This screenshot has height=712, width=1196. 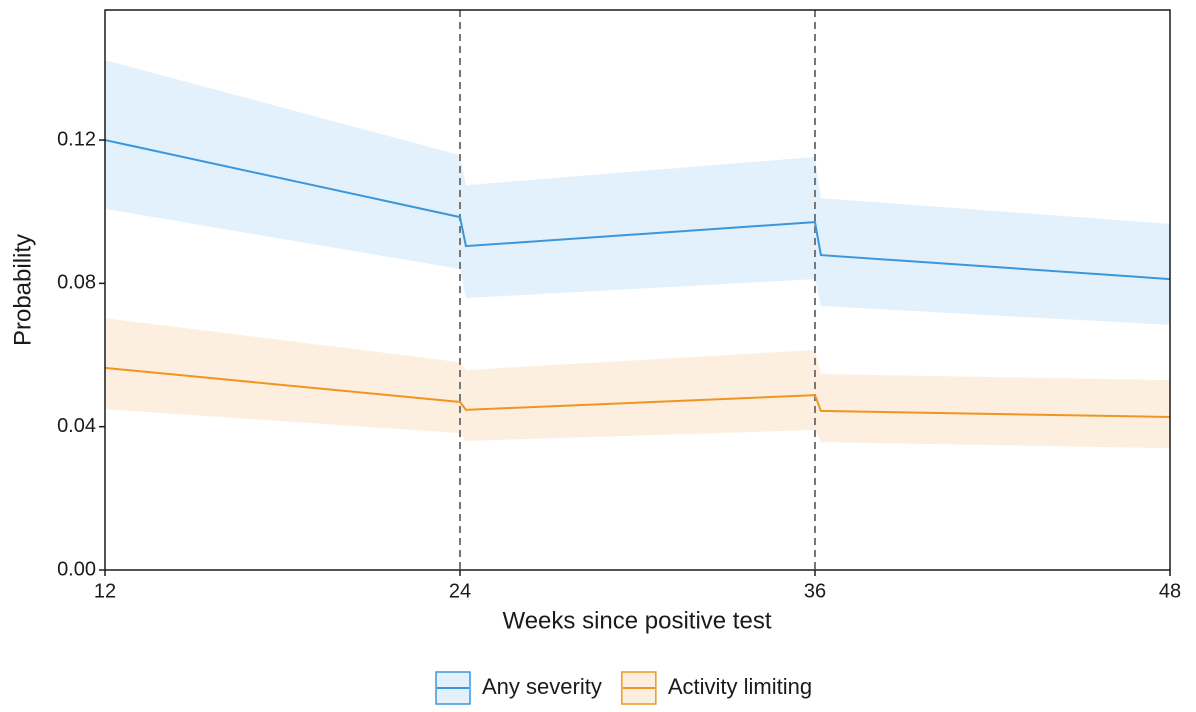 What do you see at coordinates (460, 591) in the screenshot?
I see `x-tick-label: 24` at bounding box center [460, 591].